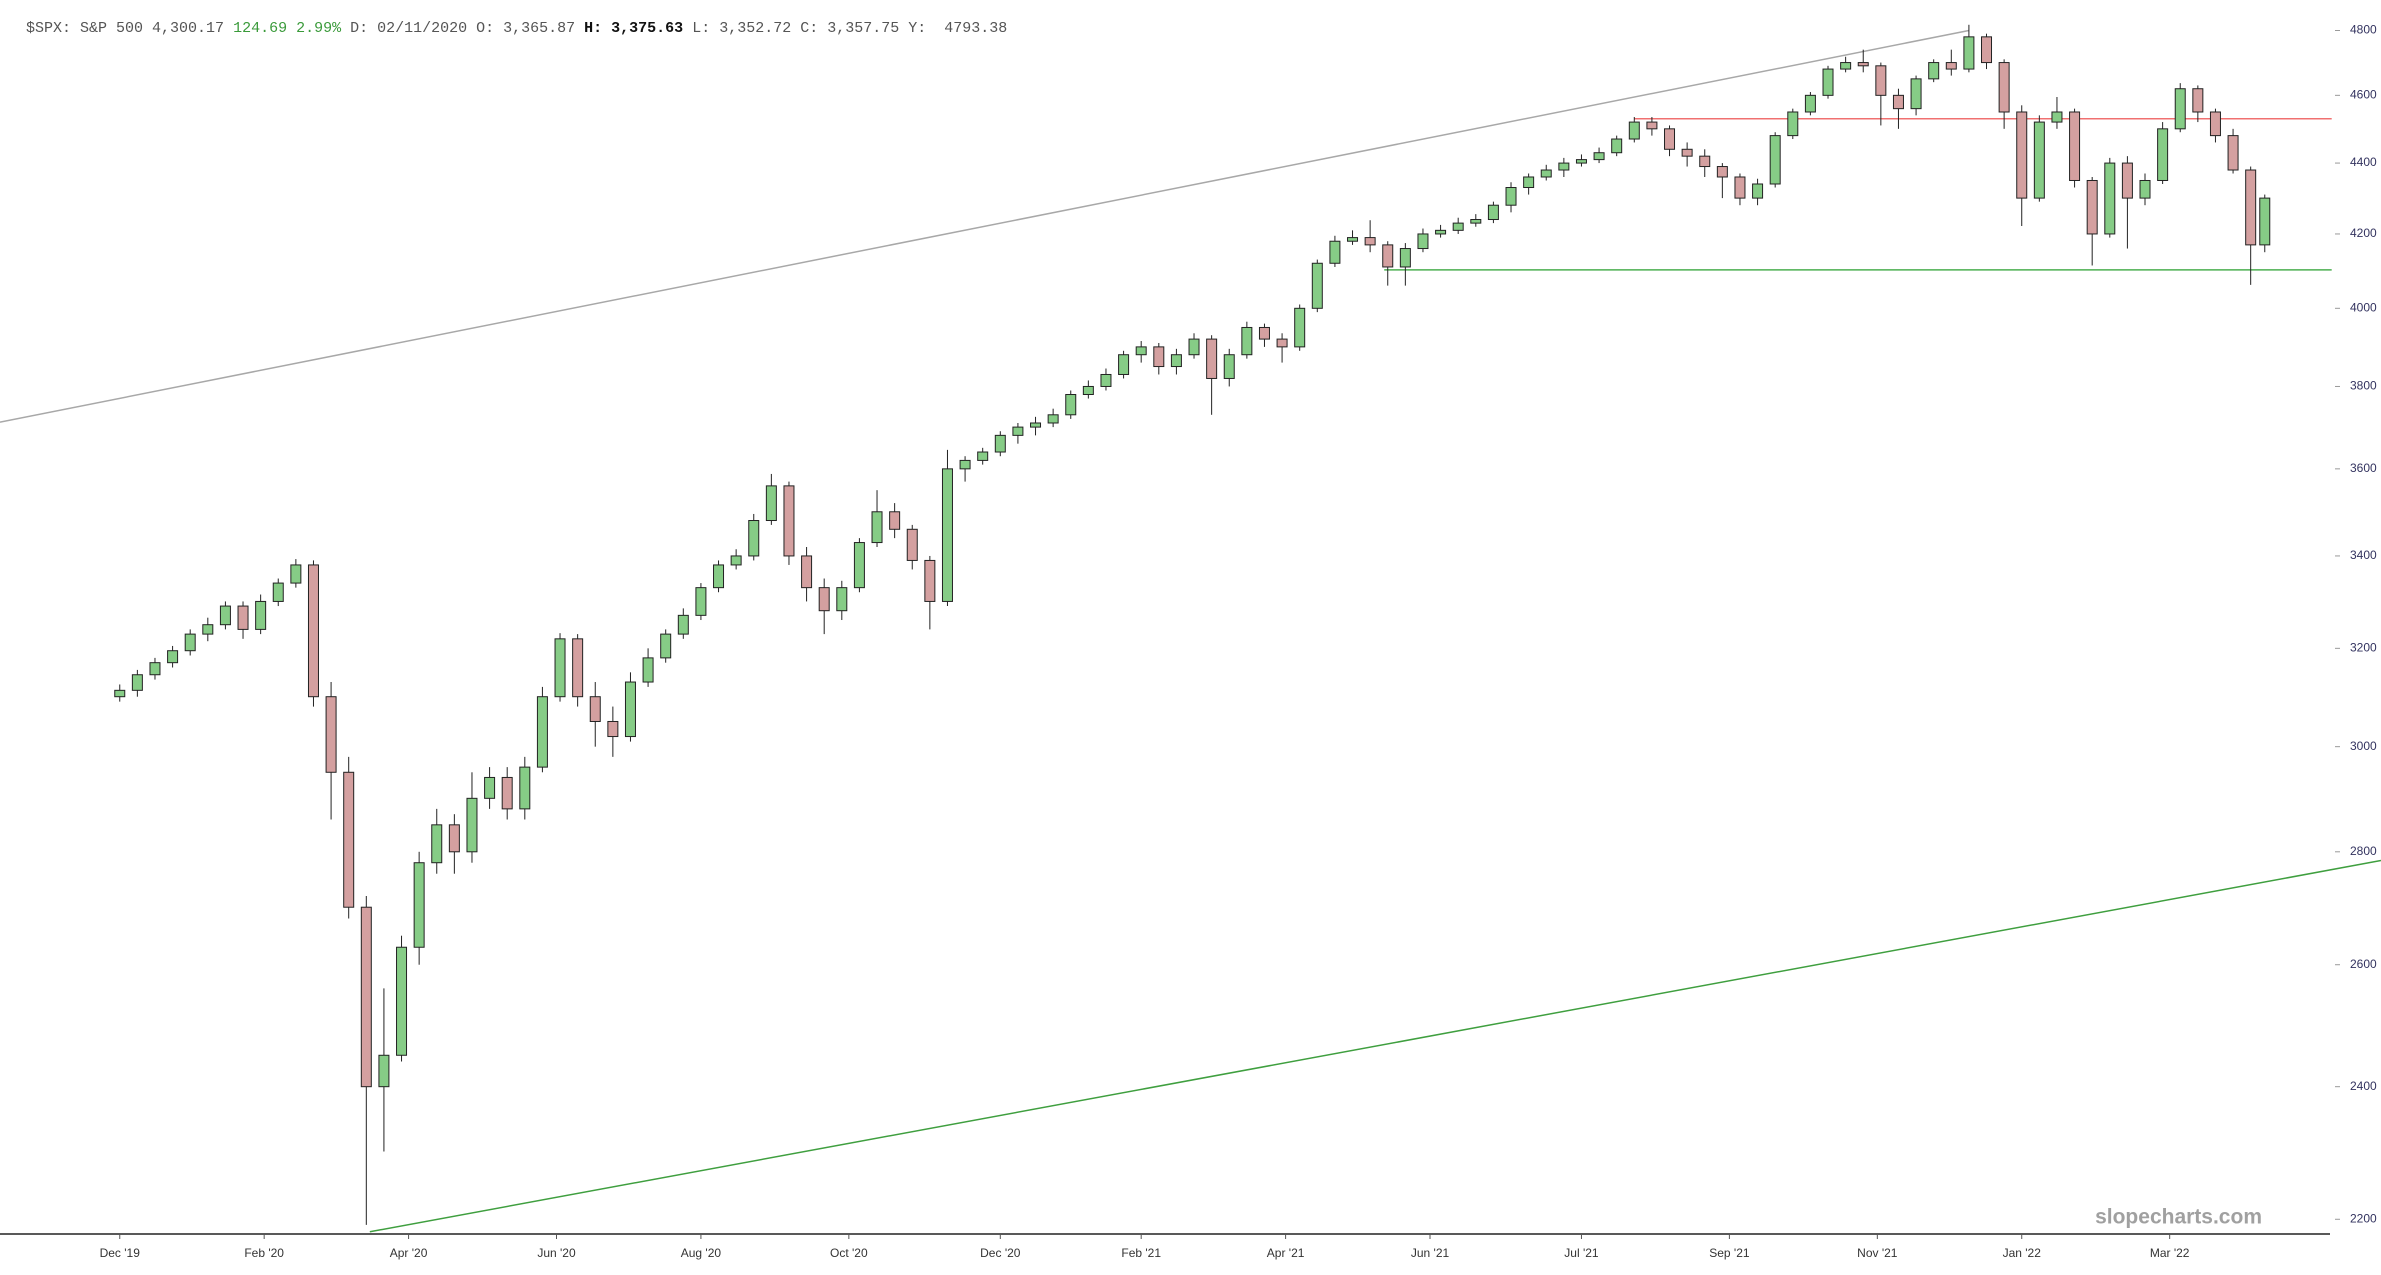 The width and height of the screenshot is (2381, 1275). What do you see at coordinates (2363, 746) in the screenshot?
I see `y-tick-label: 3000` at bounding box center [2363, 746].